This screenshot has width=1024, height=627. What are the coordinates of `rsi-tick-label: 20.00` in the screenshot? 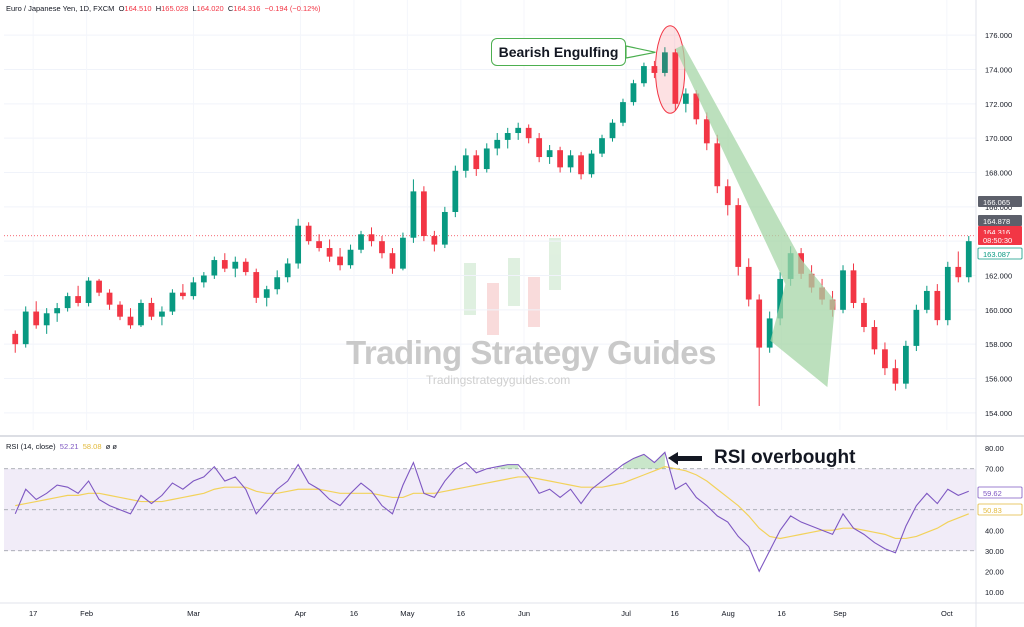 It's located at (994, 571).